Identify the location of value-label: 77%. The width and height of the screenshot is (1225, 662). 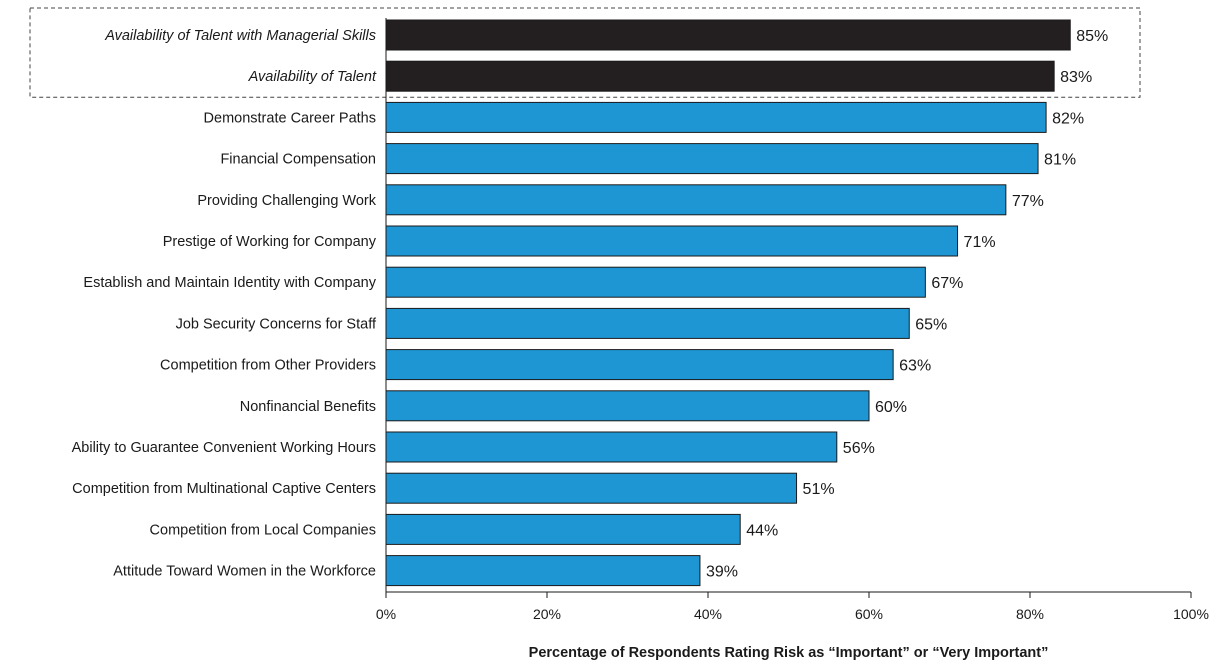
(1028, 201).